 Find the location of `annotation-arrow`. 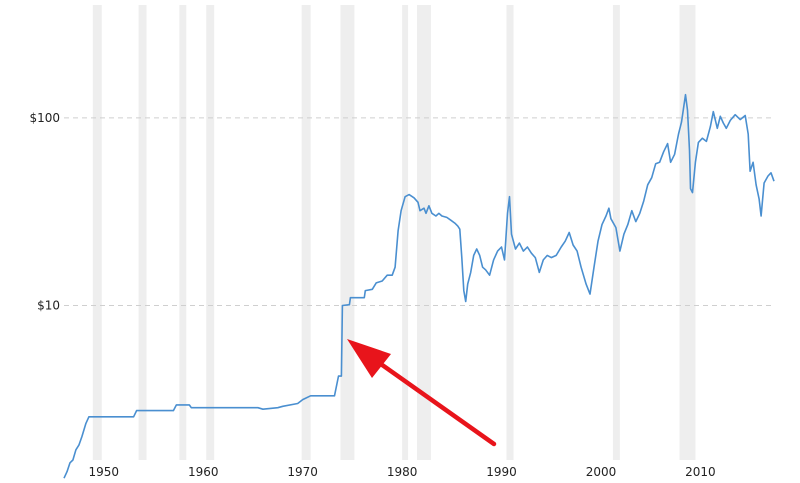

annotation-arrow is located at coordinates (422, 393).